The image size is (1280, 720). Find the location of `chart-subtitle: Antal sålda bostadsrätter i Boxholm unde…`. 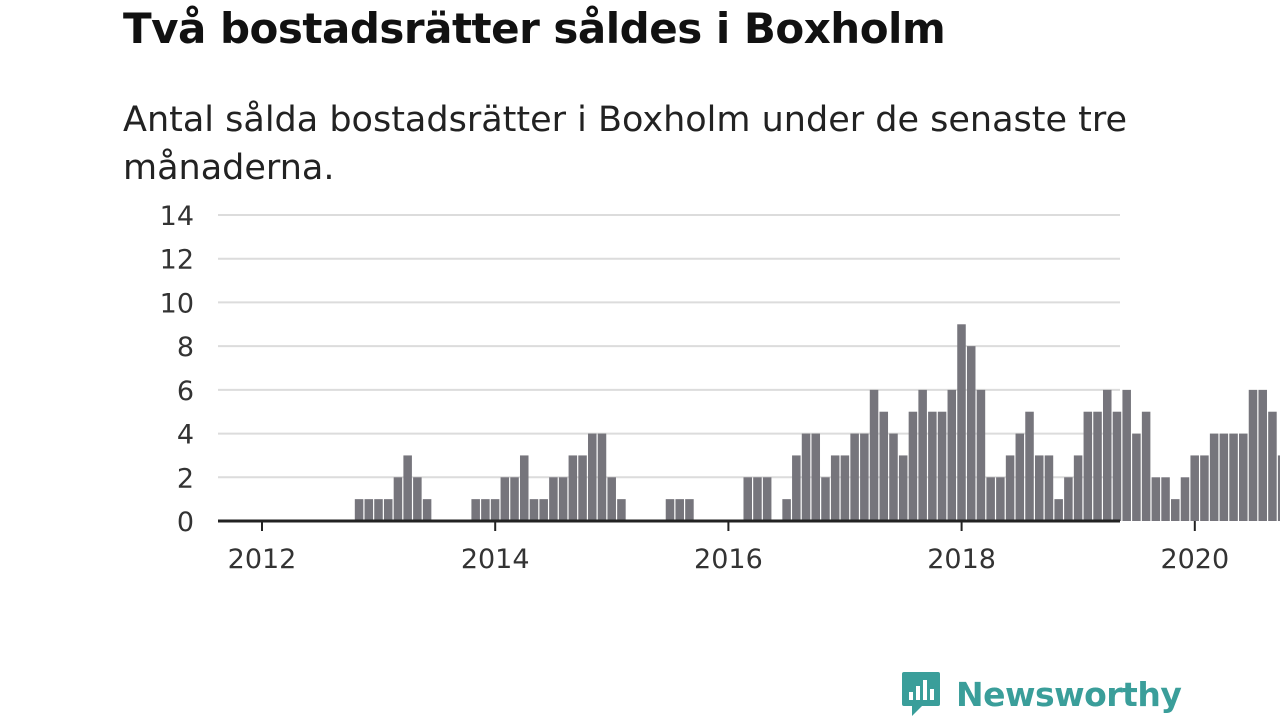

chart-subtitle: Antal sålda bostadsrätter i Boxholm unde… is located at coordinates (625, 144).